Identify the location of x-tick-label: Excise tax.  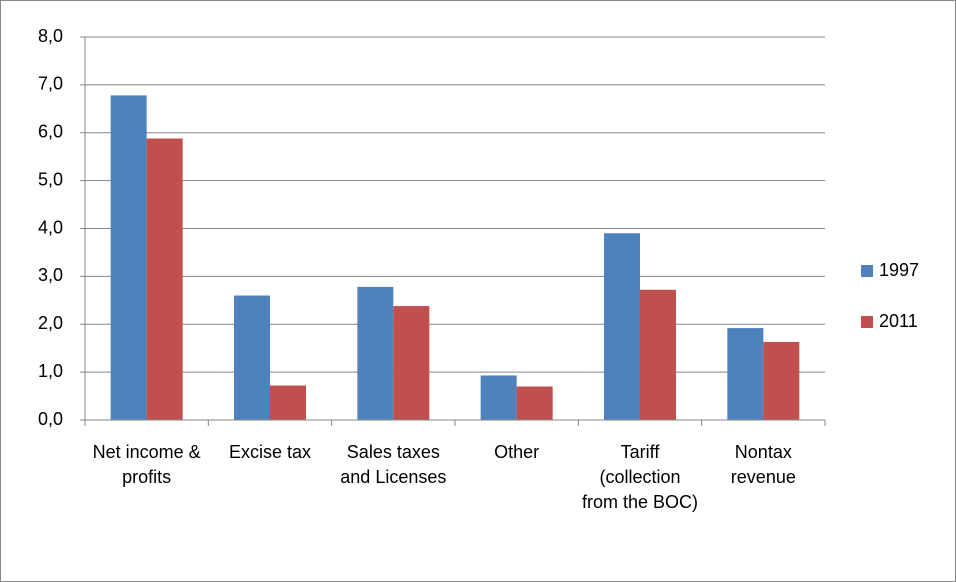
(270, 452).